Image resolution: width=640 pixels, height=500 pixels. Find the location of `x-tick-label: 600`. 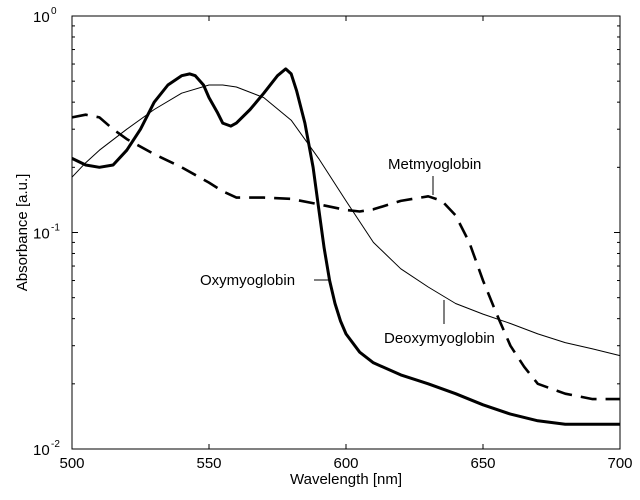

x-tick-label: 600 is located at coordinates (345, 463).